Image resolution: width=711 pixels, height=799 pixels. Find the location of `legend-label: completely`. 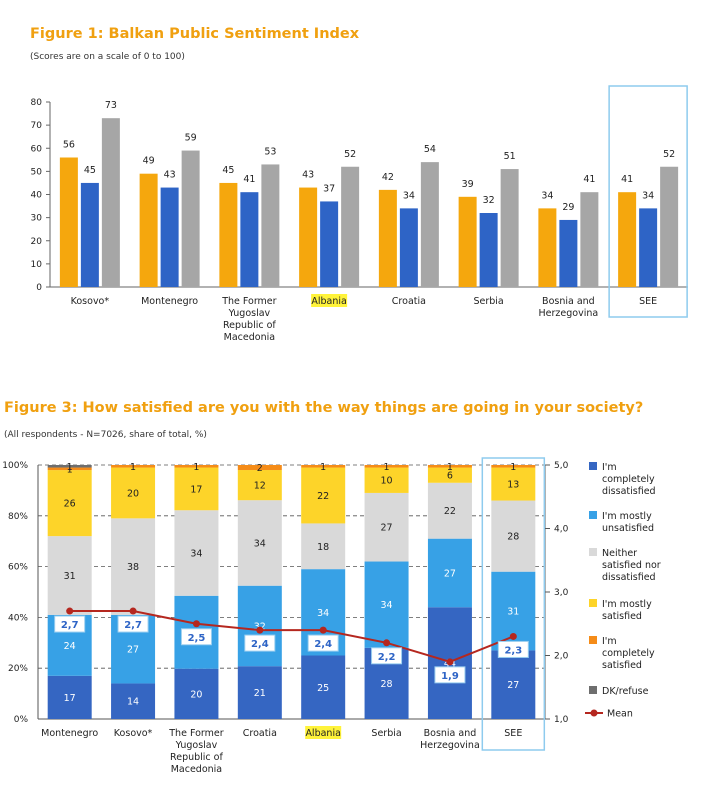

legend-label: completely is located at coordinates (628, 653).